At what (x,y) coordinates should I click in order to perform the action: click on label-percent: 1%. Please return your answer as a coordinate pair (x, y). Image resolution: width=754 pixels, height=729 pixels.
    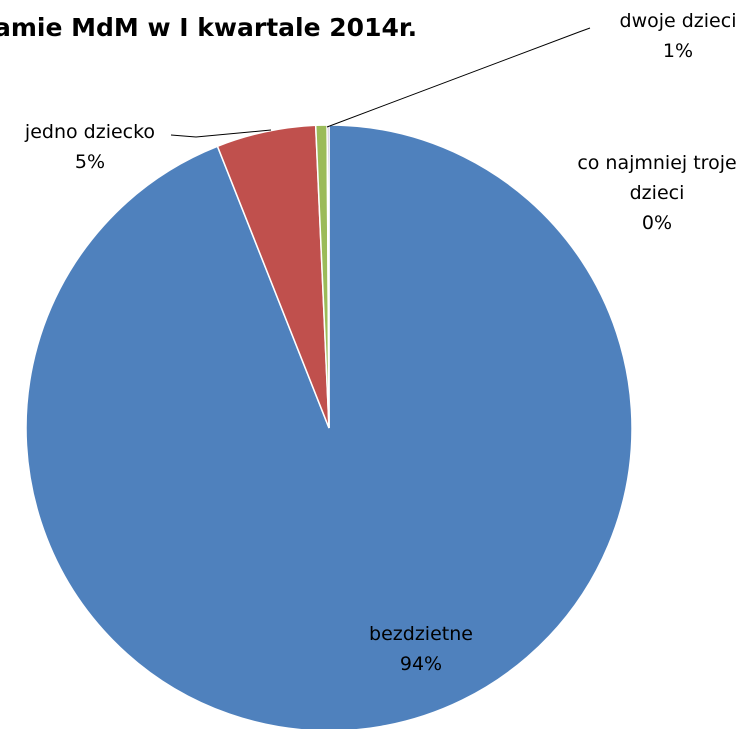
    Looking at the image, I should click on (678, 51).